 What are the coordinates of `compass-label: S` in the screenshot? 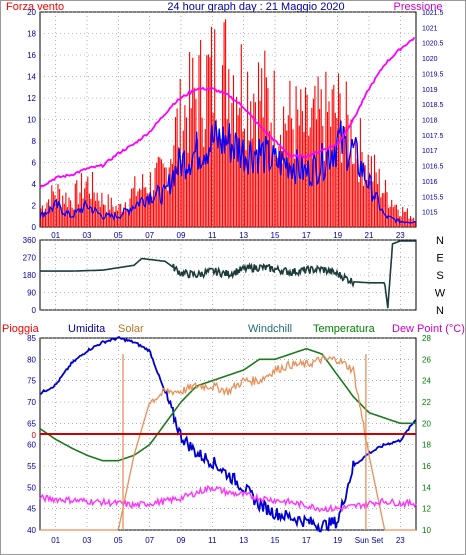 It's located at (439, 276).